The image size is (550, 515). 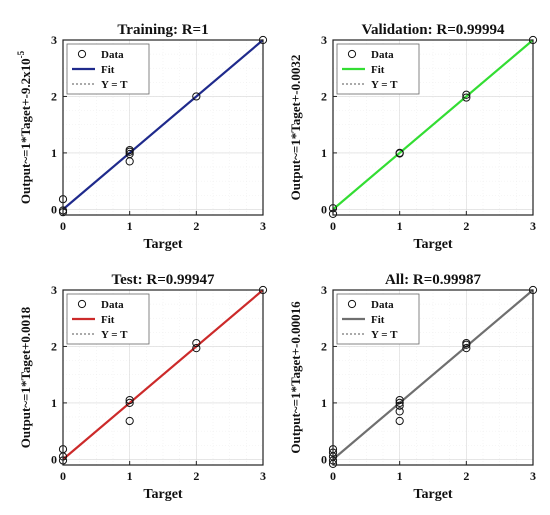 I want to click on plot-title: Training: R=1, so click(x=162, y=30).